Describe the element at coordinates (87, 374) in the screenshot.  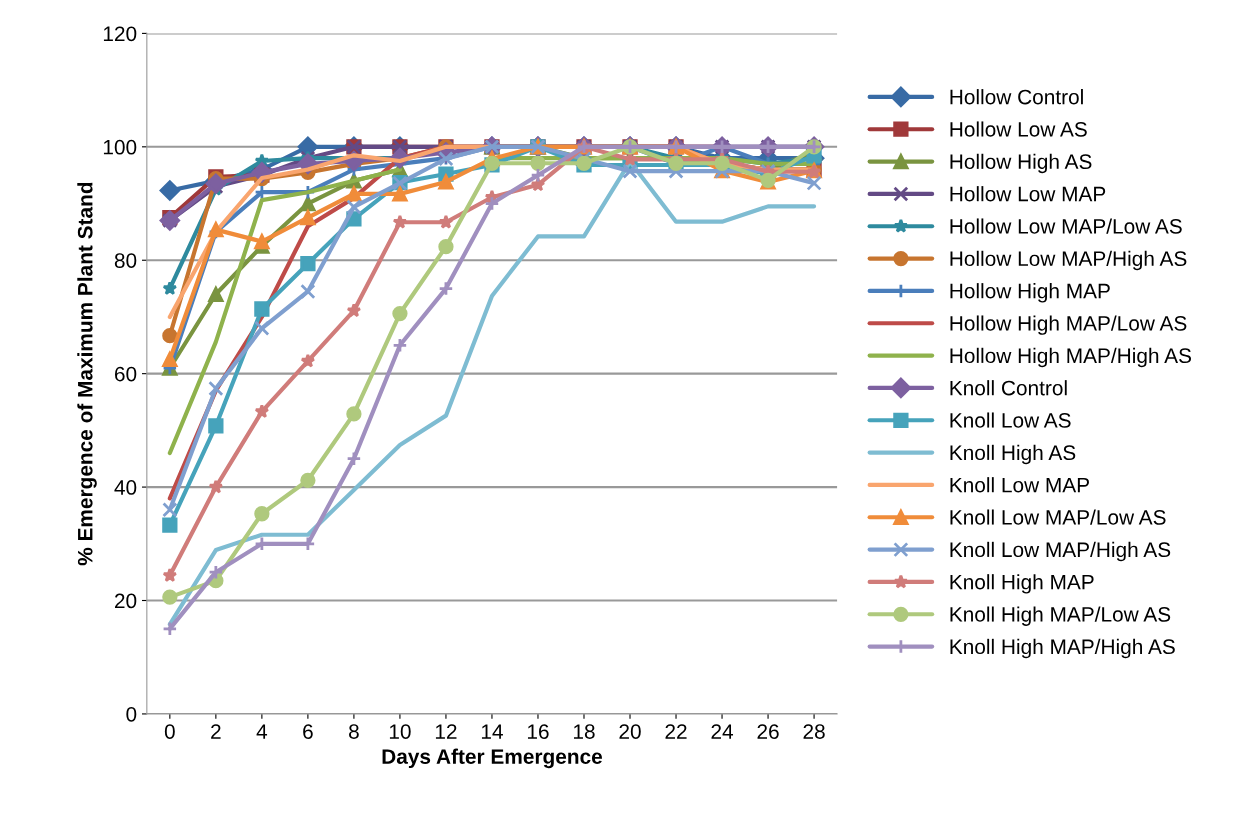
I see `y-axis-title: % Emergence of Maximum Plant Stand` at that location.